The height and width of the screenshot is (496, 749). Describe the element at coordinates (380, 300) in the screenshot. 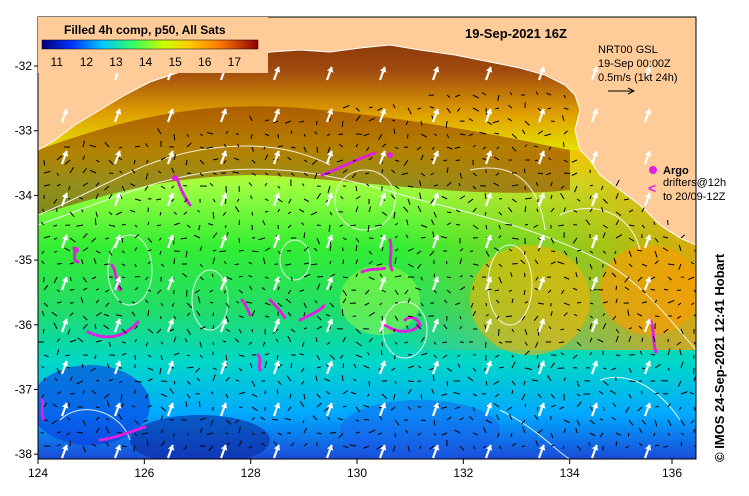

I see `cool-patch` at that location.